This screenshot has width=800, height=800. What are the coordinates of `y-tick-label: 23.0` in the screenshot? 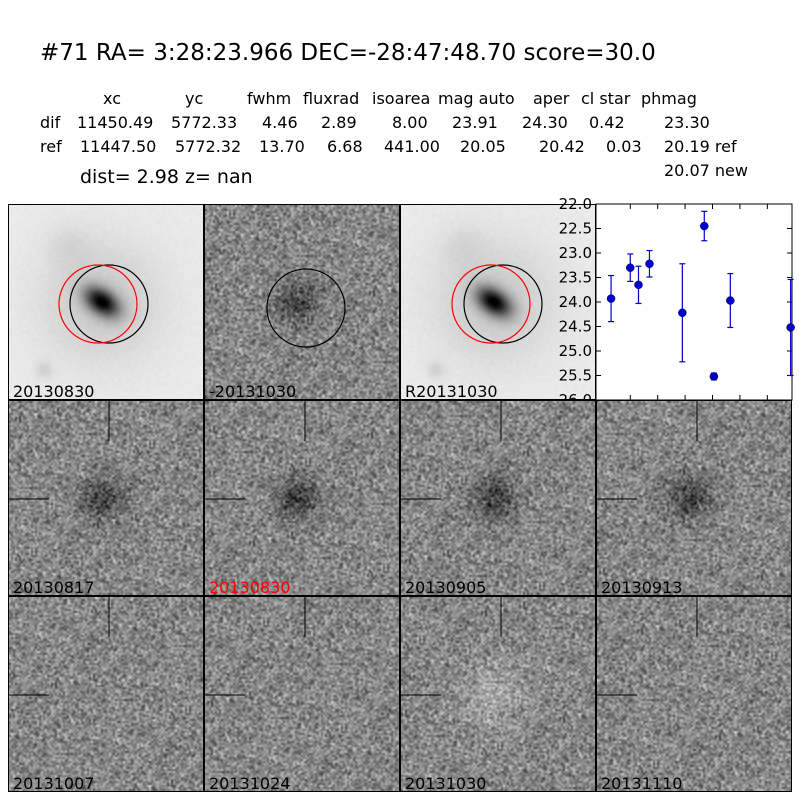 It's located at (575, 253).